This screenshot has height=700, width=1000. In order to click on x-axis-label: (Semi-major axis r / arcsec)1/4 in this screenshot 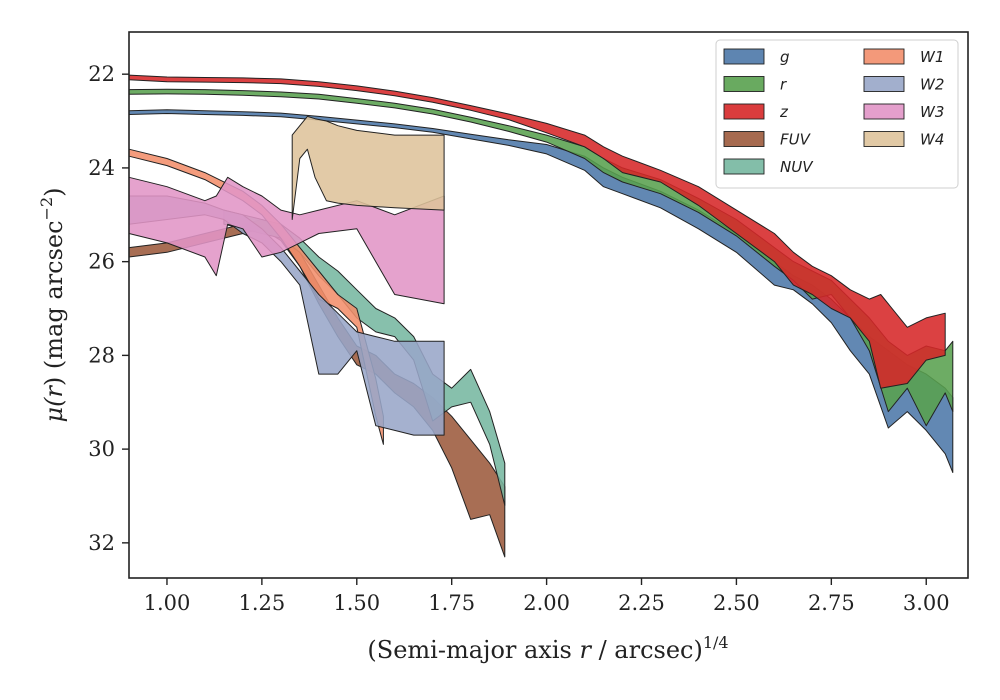, I will do `click(547, 648)`.